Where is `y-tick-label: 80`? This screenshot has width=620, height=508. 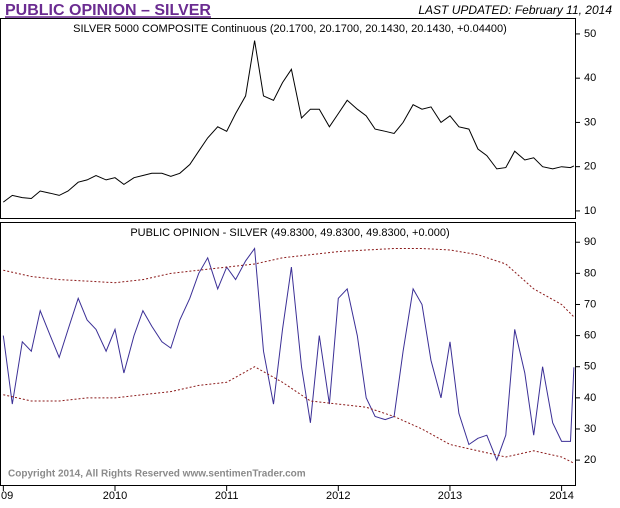 y-tick-label: 80 is located at coordinates (590, 273).